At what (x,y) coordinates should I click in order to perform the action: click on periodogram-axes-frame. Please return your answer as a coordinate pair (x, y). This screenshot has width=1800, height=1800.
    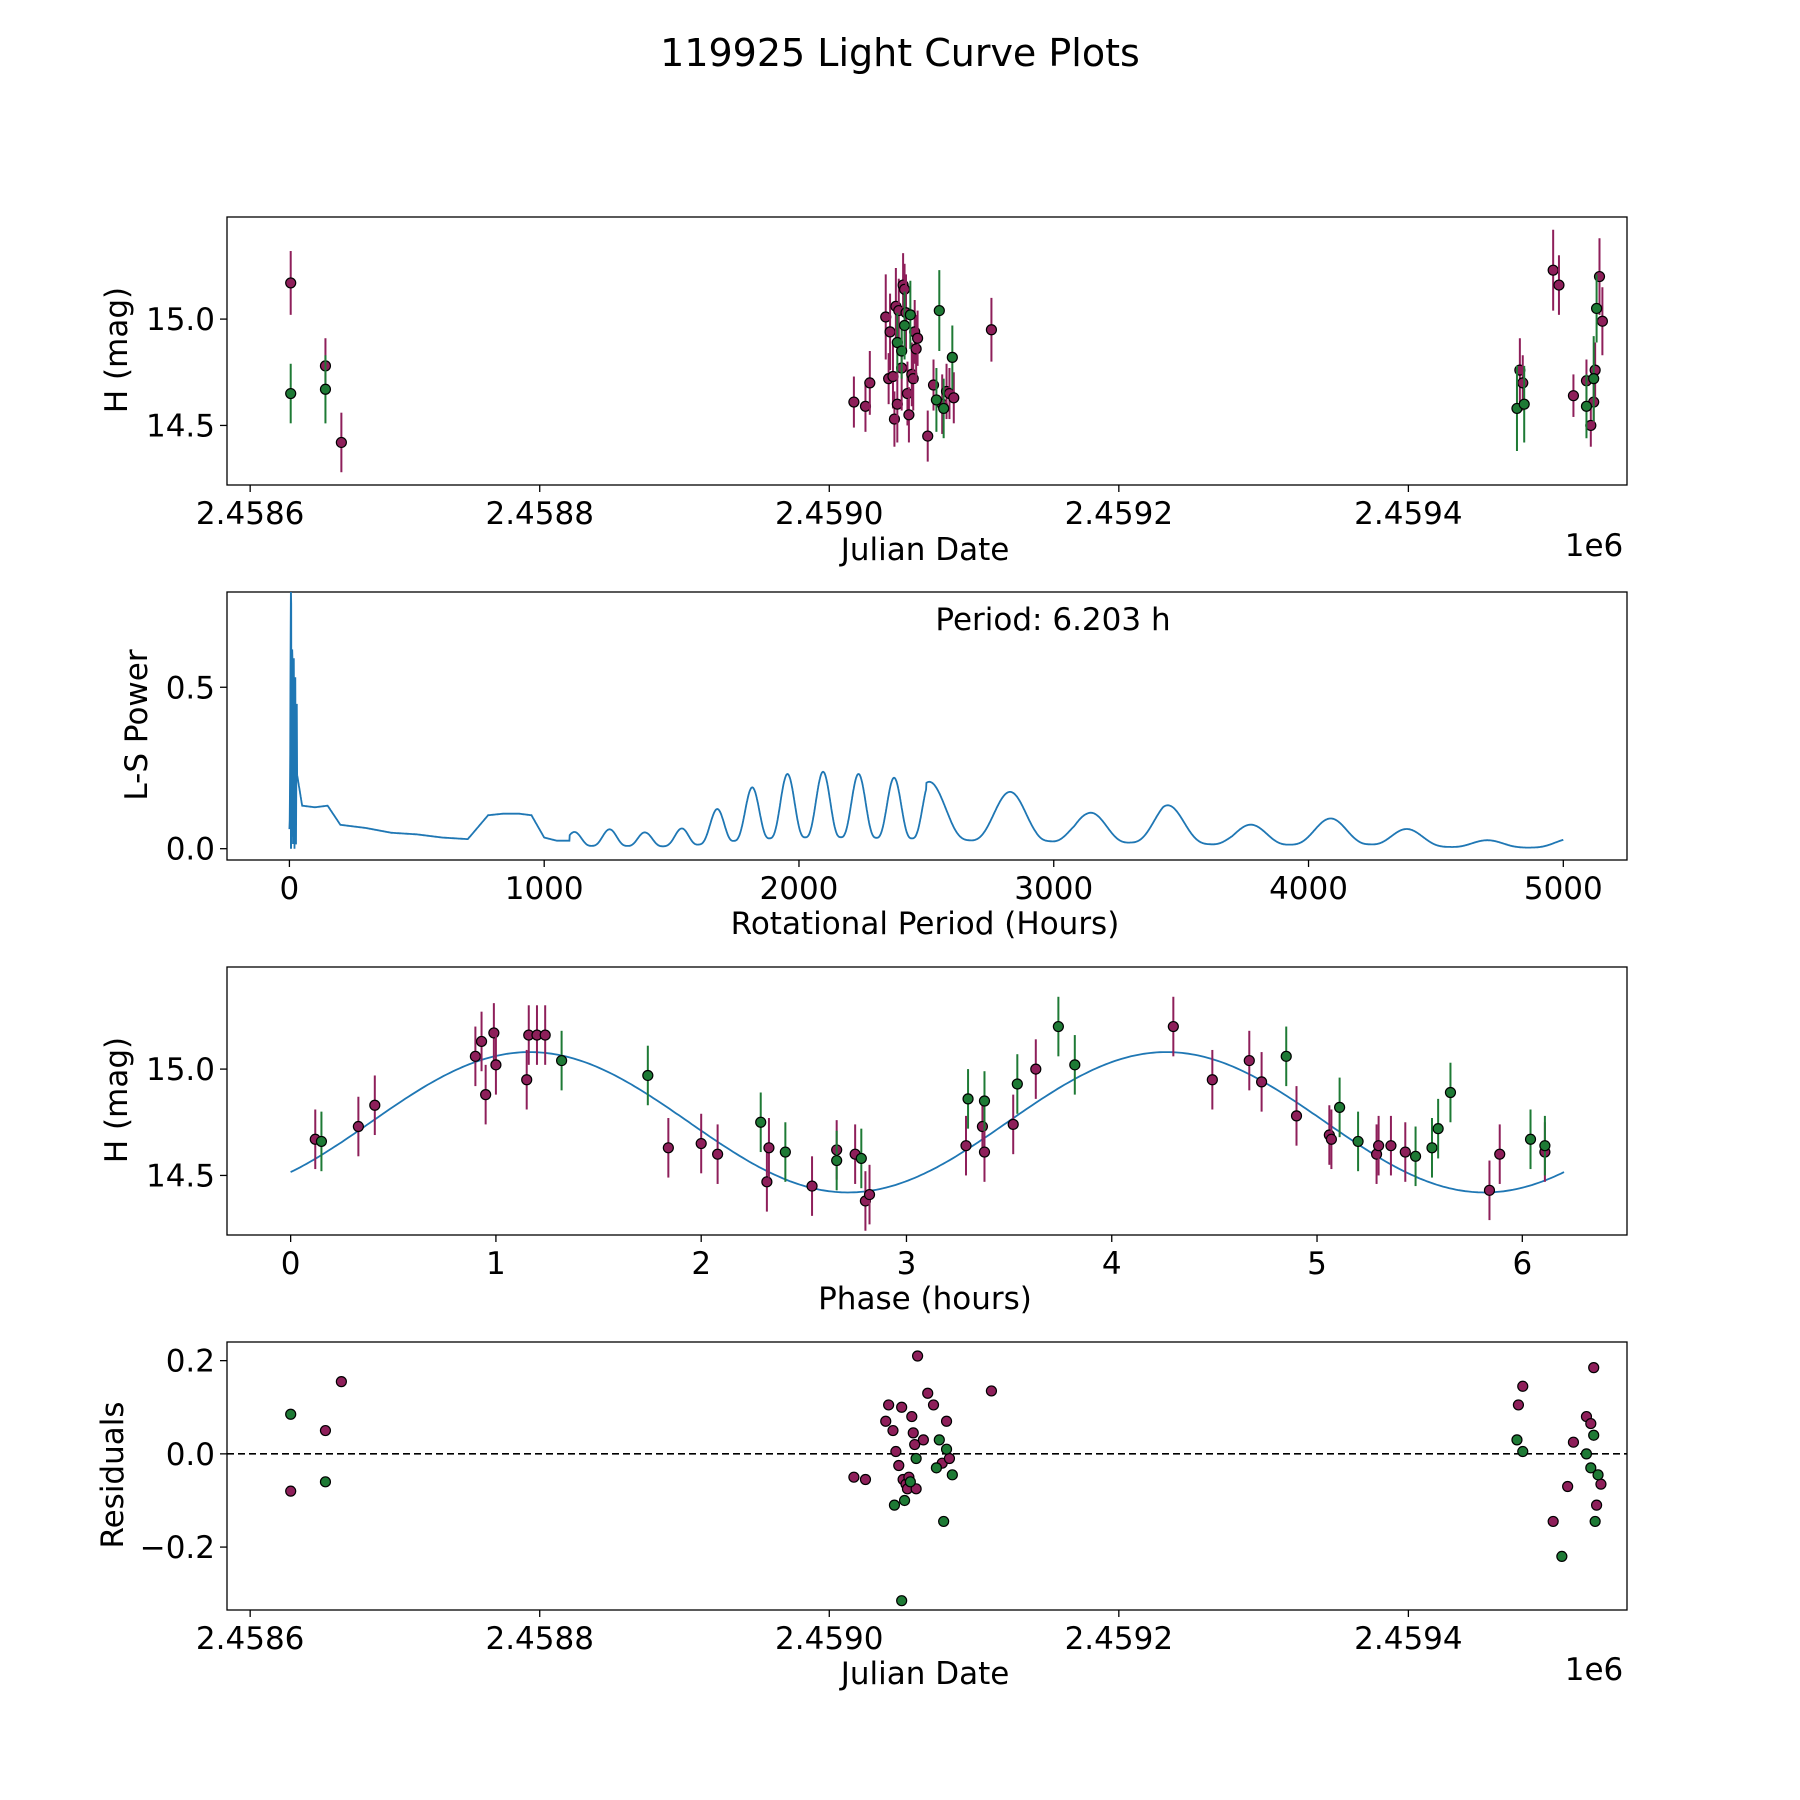
    Looking at the image, I should click on (927, 726).